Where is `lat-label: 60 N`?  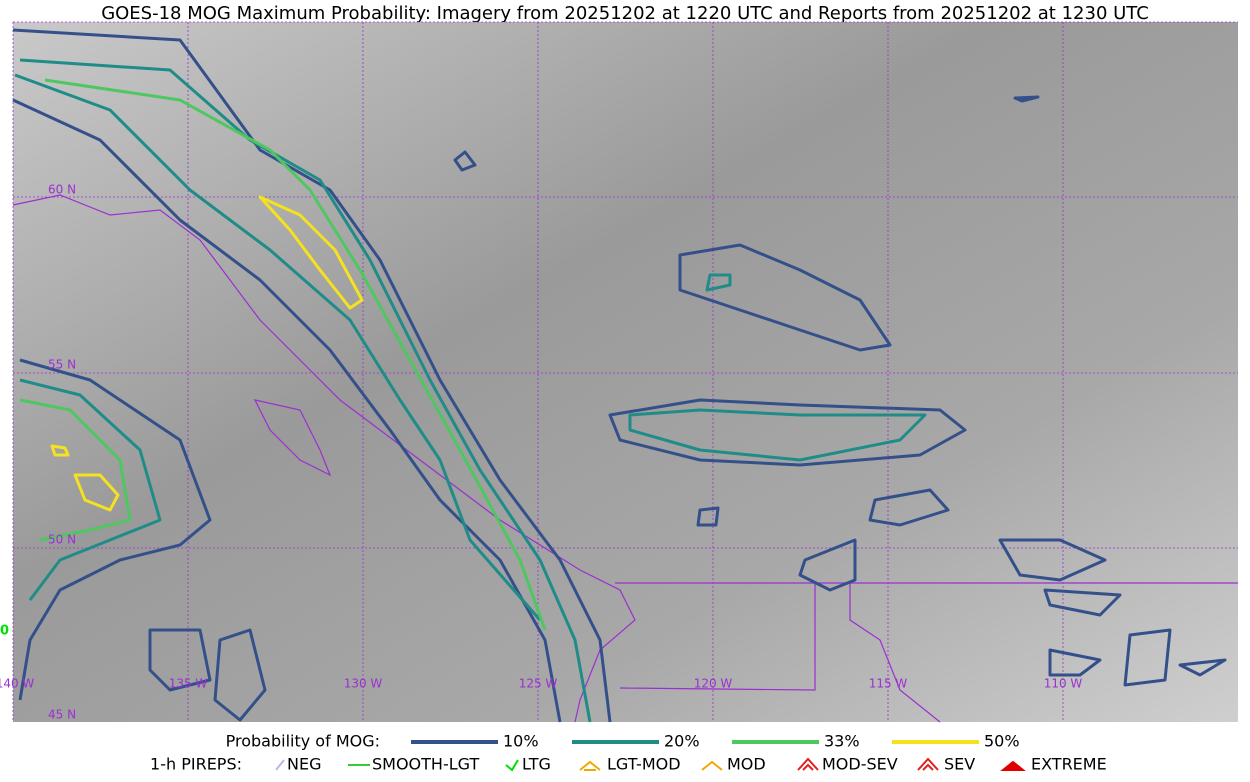
lat-label: 60 N is located at coordinates (62, 190).